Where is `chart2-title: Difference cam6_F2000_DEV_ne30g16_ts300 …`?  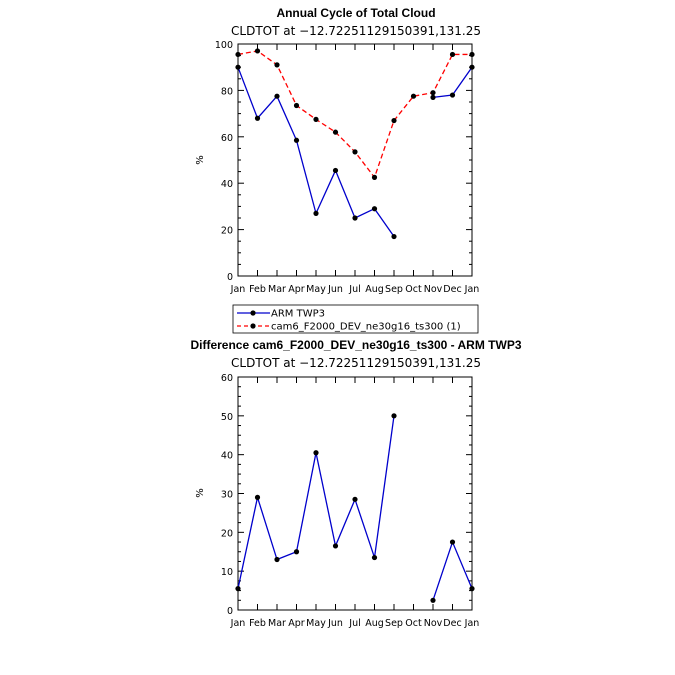
chart2-title: Difference cam6_F2000_DEV_ne30g16_ts300 … is located at coordinates (355, 345).